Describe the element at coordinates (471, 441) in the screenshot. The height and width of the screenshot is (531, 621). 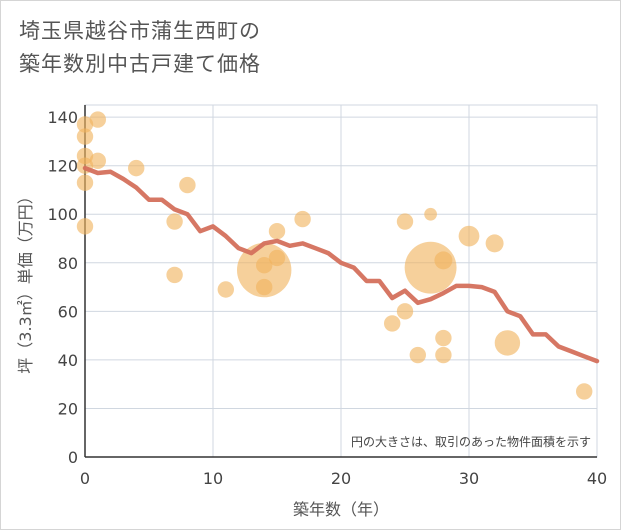
I see `bubble-size-note: 円の大きさは、取引のあった物件面積を示す` at that location.